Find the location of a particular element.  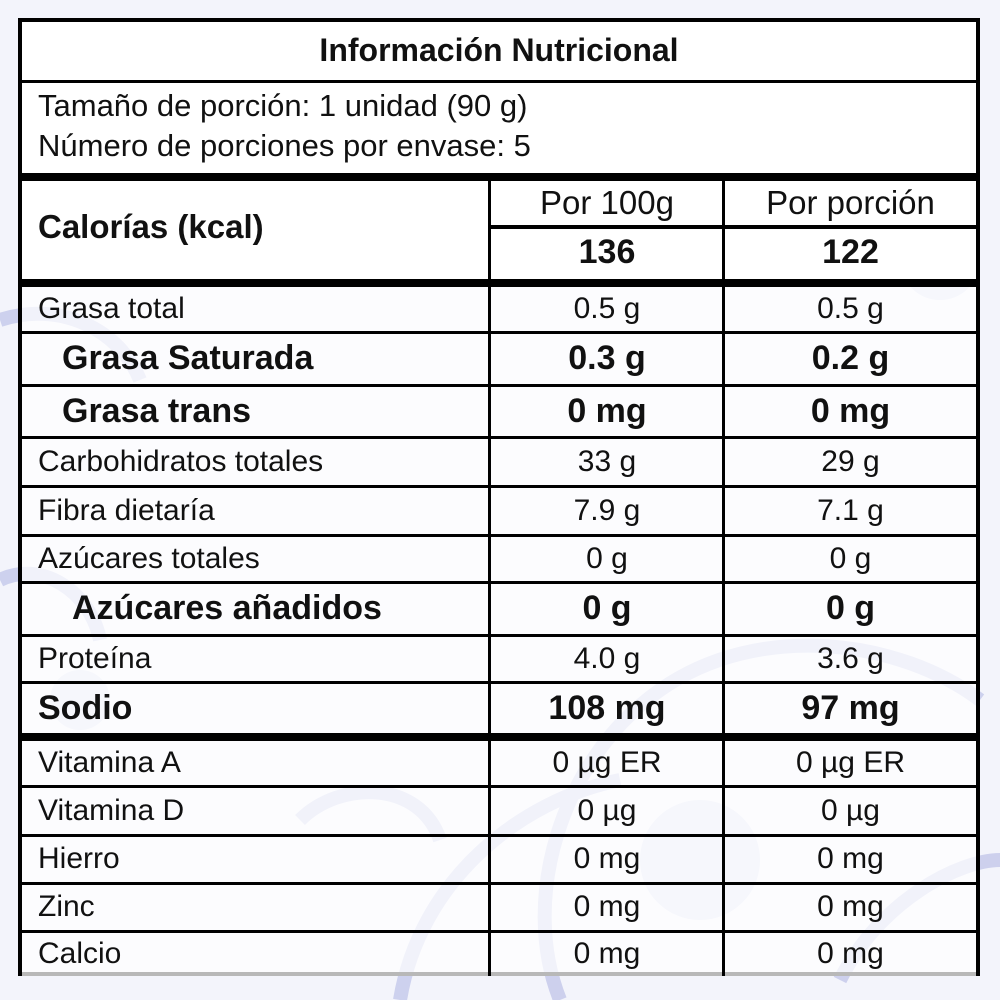

nutrient-name-carbohidratos-totales: Carbohidratos totales is located at coordinates (181, 461).